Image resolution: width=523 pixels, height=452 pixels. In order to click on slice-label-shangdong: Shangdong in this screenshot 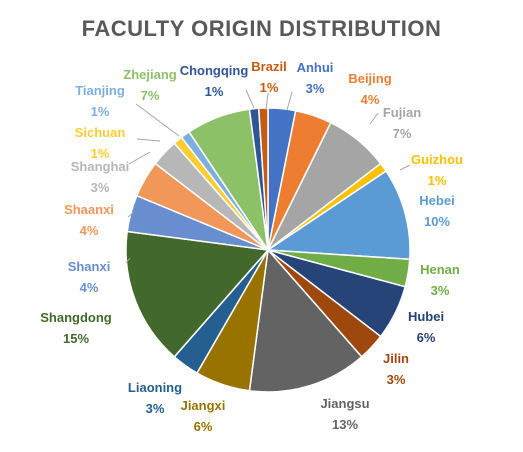, I will do `click(76, 317)`.